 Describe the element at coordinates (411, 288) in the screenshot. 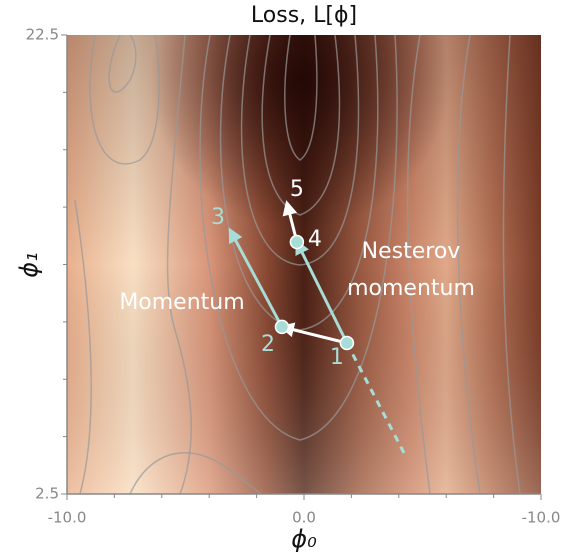

I see `annotation: momentum` at that location.